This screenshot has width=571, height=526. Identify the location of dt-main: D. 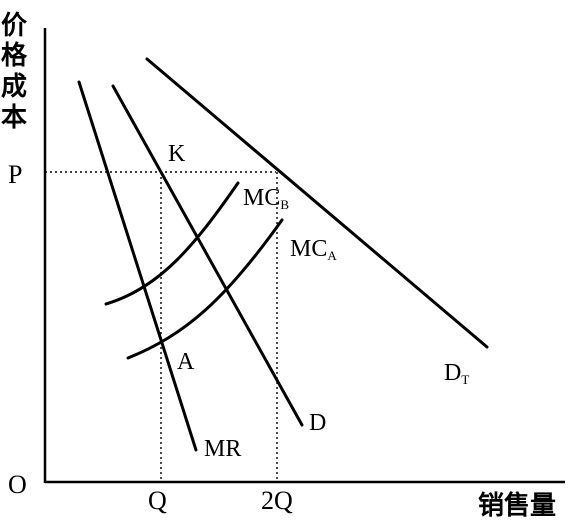
(452, 373).